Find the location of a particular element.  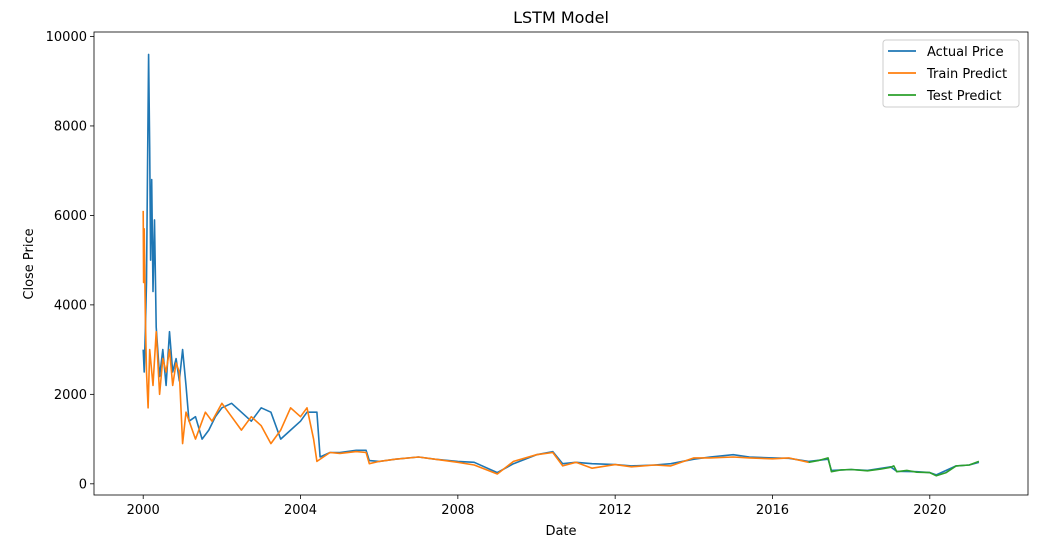

y-tick-label-3: 6000 is located at coordinates (70, 216).